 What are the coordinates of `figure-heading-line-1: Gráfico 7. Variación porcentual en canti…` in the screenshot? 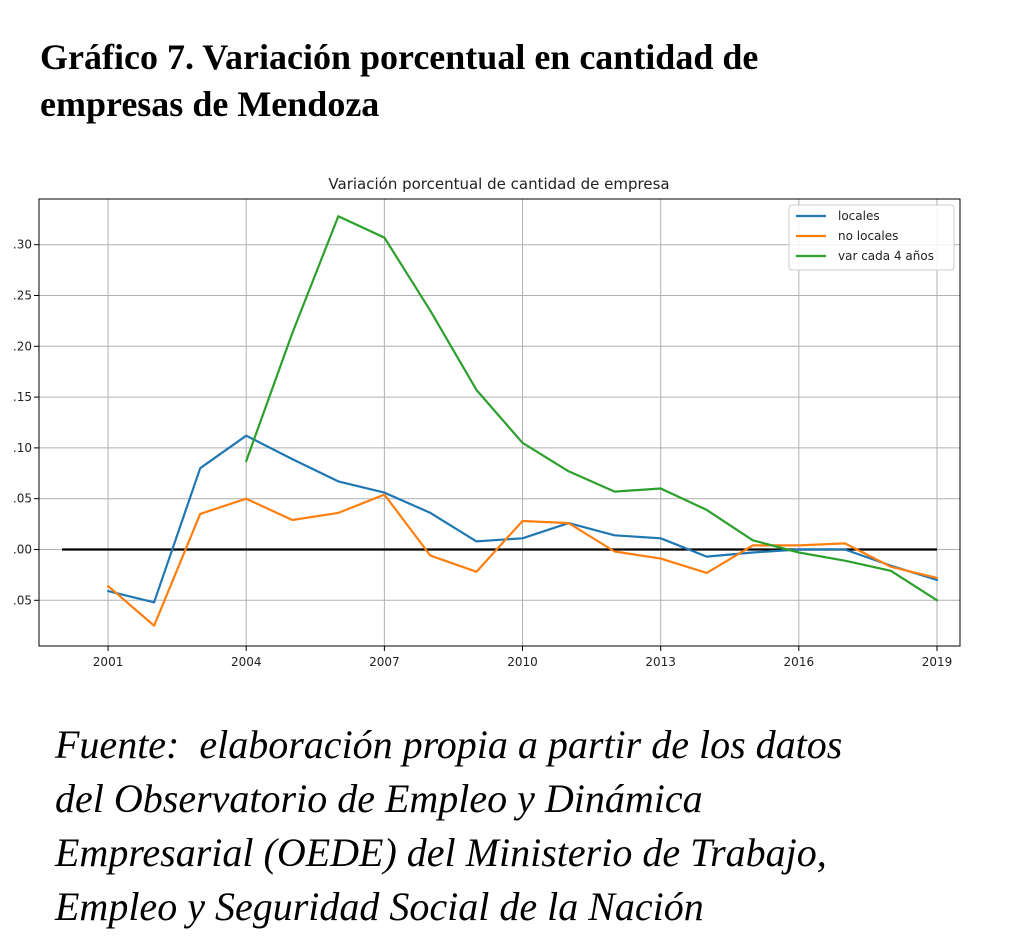 It's located at (399, 57).